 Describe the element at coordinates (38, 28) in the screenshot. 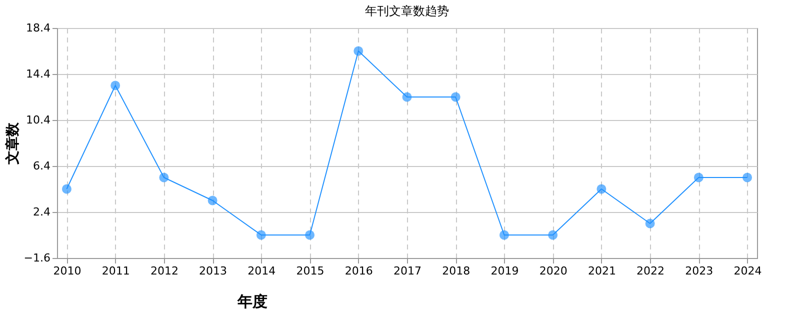

I see `y-tick-label: 18.4` at that location.